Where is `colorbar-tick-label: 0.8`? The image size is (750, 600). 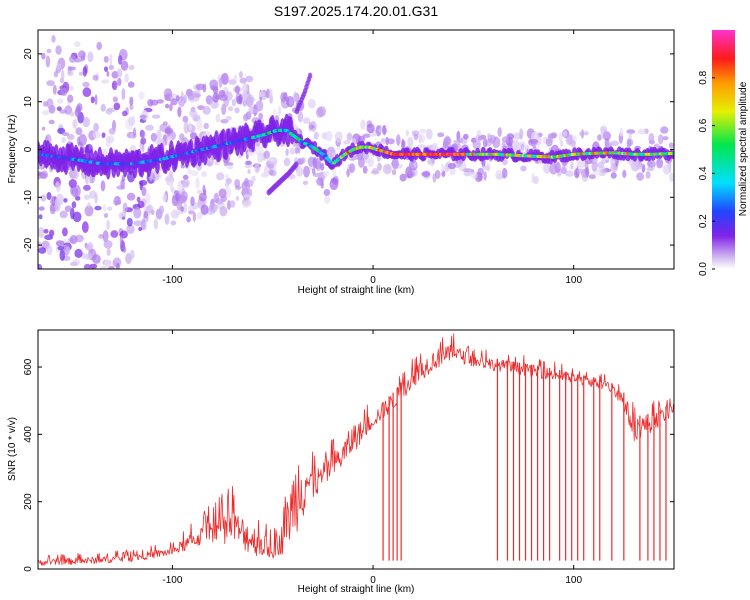 colorbar-tick-label: 0.8 is located at coordinates (703, 77).